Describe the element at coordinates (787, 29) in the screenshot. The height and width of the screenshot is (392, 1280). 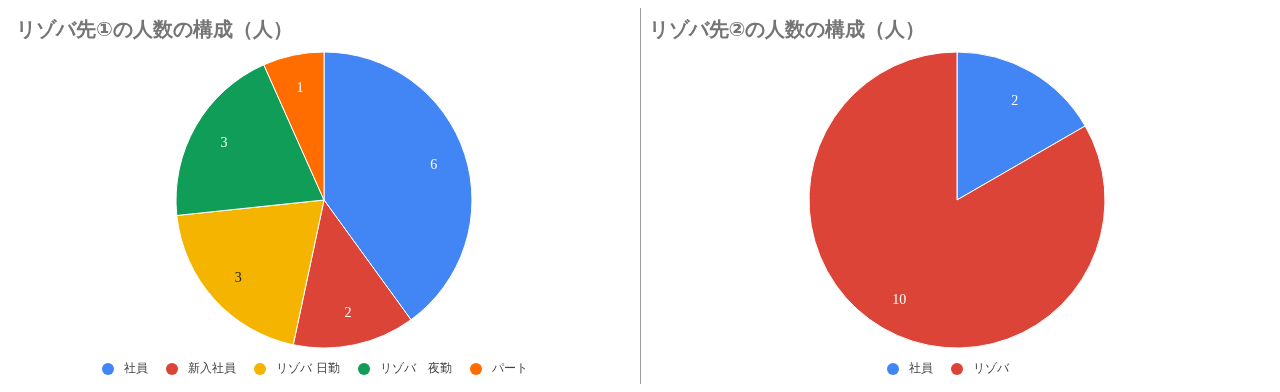
I see `chart-title: リゾバ先②の人数の構成（人）` at that location.